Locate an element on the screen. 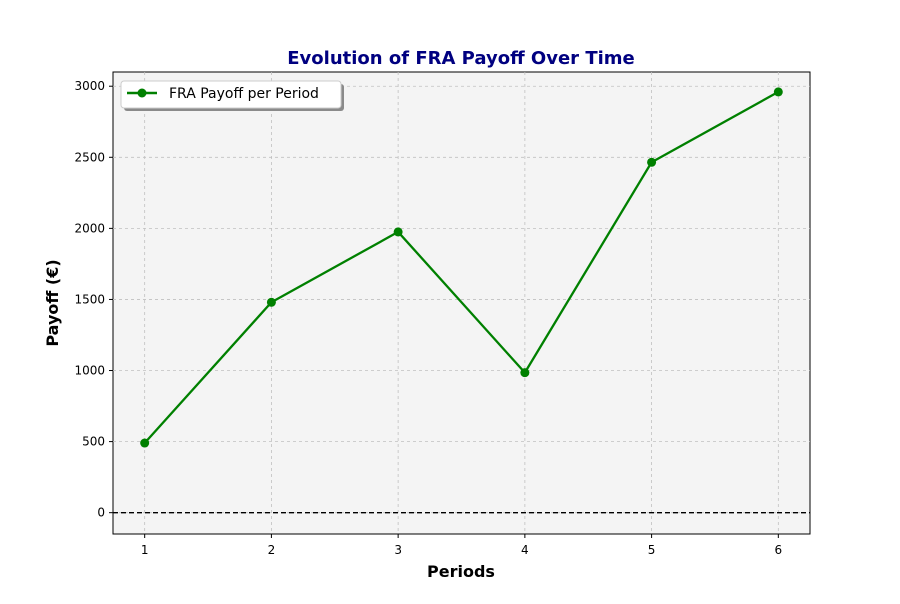 The height and width of the screenshot is (604, 900). x-tick-label: 3 is located at coordinates (398, 550).